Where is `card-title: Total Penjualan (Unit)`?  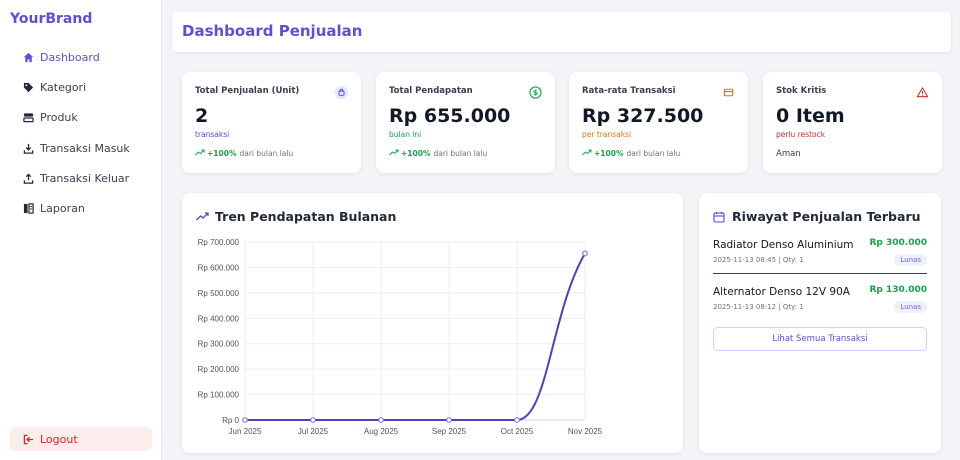
card-title: Total Penjualan (Unit) is located at coordinates (247, 91).